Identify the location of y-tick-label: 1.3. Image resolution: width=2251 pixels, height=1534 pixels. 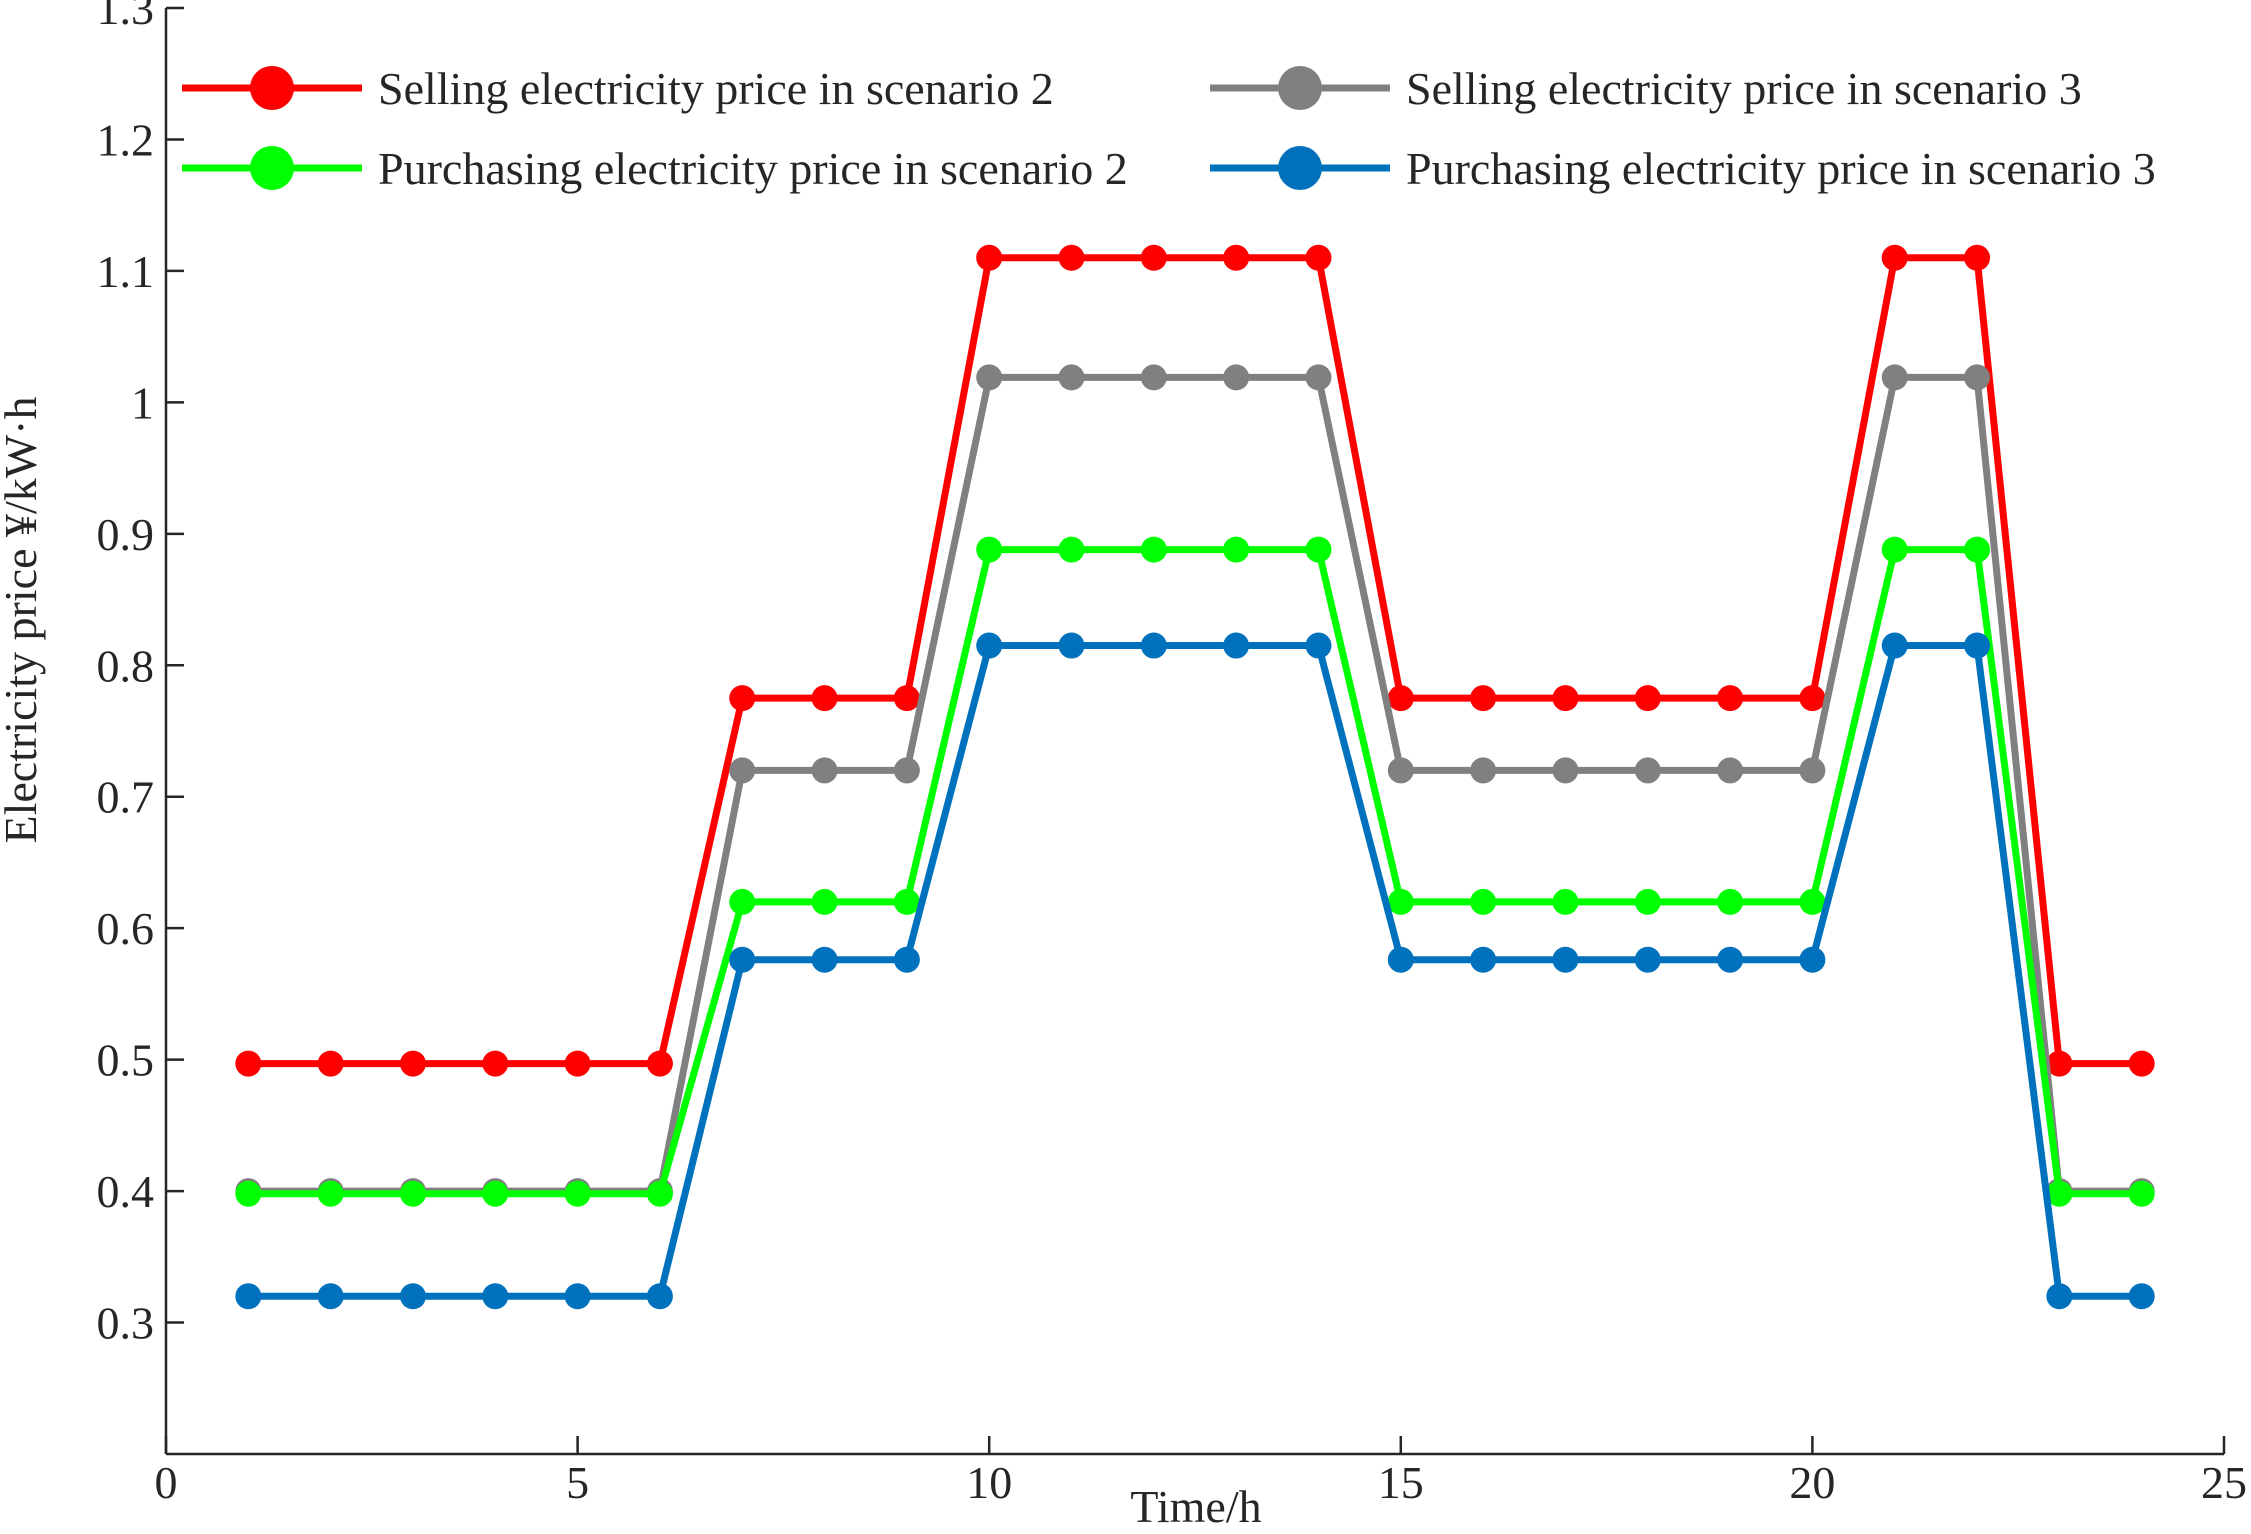
(126, 17).